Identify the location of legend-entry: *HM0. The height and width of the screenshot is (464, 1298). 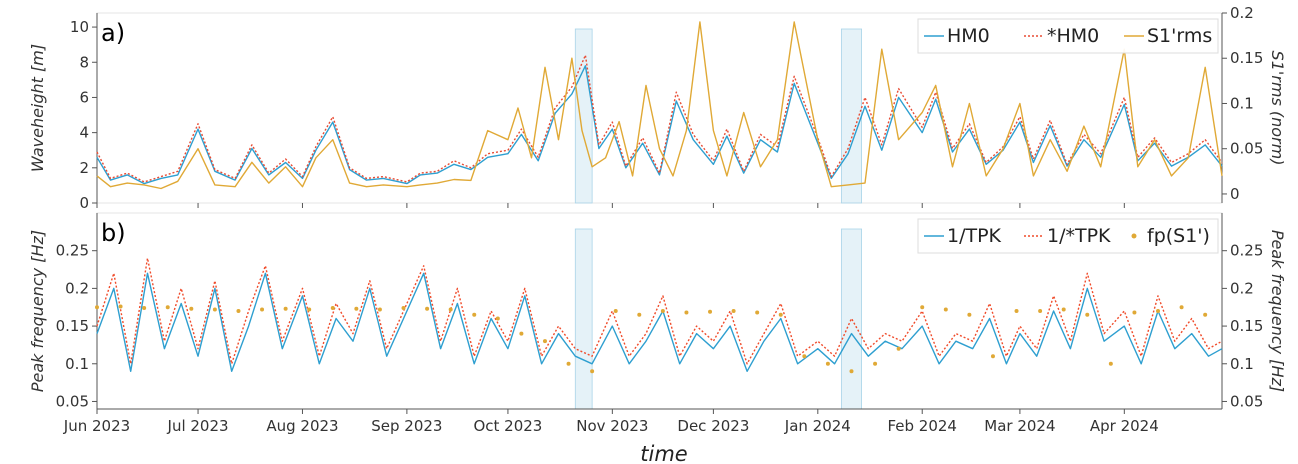
(1073, 36).